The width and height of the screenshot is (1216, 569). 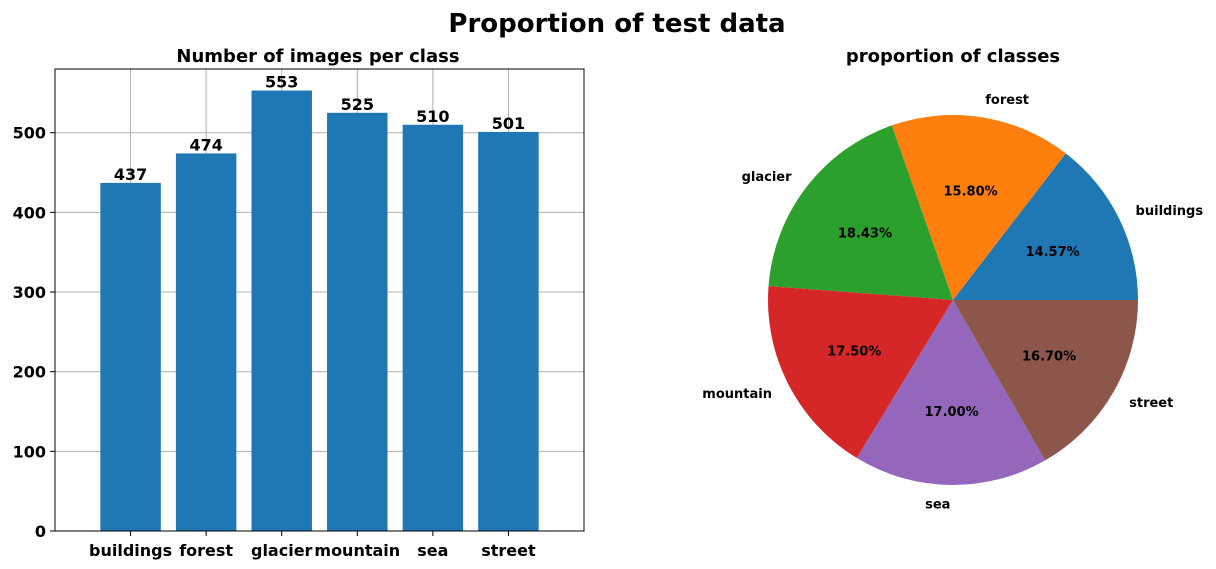 I want to click on y-tick-label: 0, so click(x=40, y=531).